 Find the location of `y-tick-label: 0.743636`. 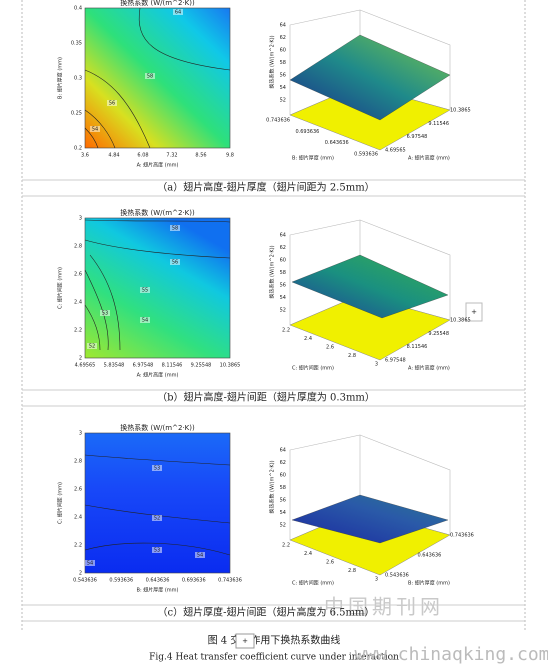

y-tick-label: 0.743636 is located at coordinates (278, 121).